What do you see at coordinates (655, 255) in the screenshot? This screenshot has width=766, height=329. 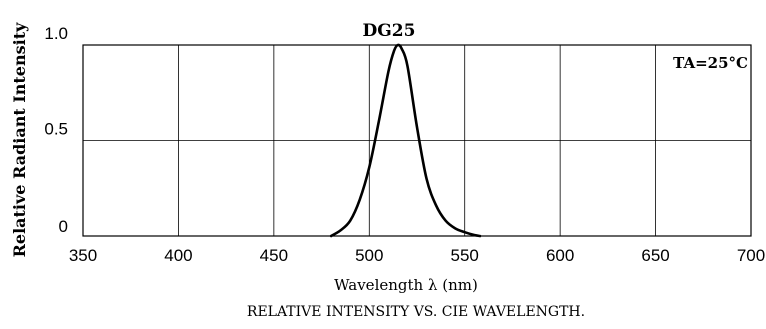 I see `x-tick-label: 650` at bounding box center [655, 255].